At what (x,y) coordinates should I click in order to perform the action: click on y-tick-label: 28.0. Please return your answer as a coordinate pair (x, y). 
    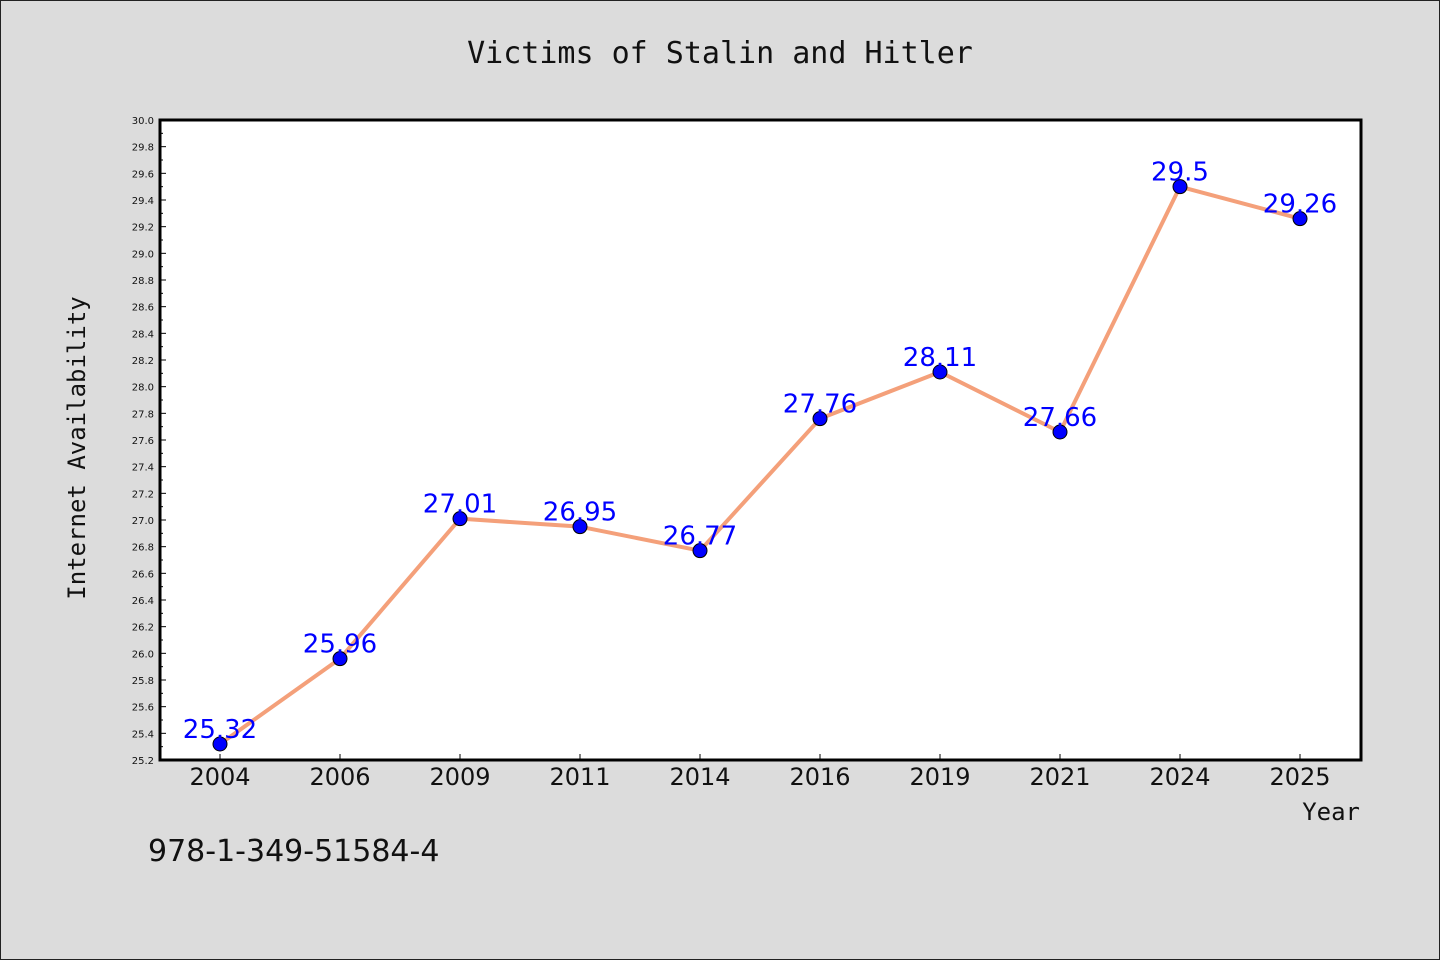
    Looking at the image, I should click on (143, 388).